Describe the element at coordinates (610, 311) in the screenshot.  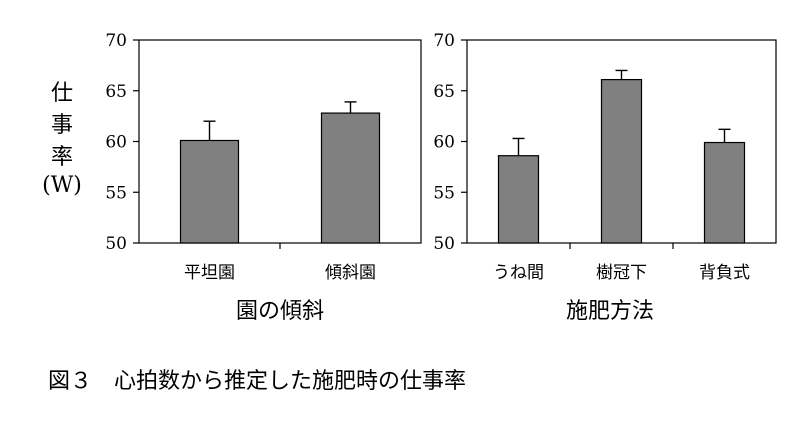
I see `x-axis-title: 施肥方法` at that location.